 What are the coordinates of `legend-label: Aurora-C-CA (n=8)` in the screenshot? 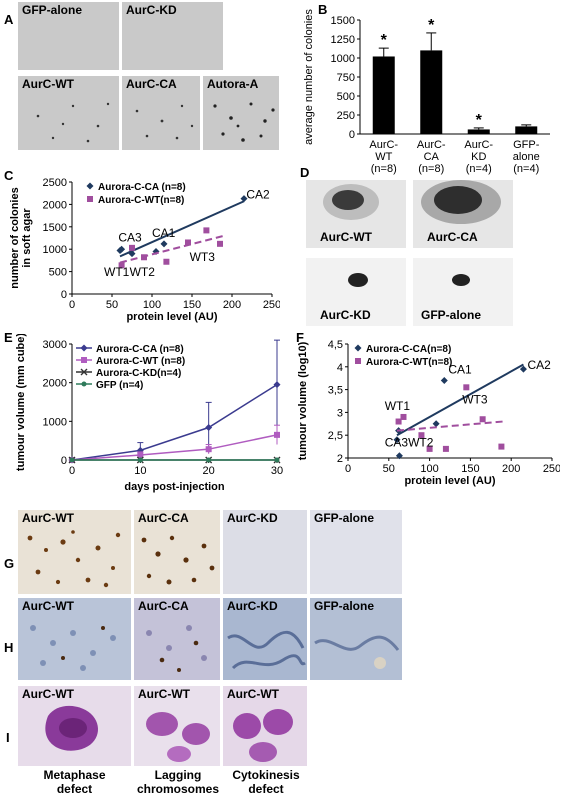 It's located at (140, 349).